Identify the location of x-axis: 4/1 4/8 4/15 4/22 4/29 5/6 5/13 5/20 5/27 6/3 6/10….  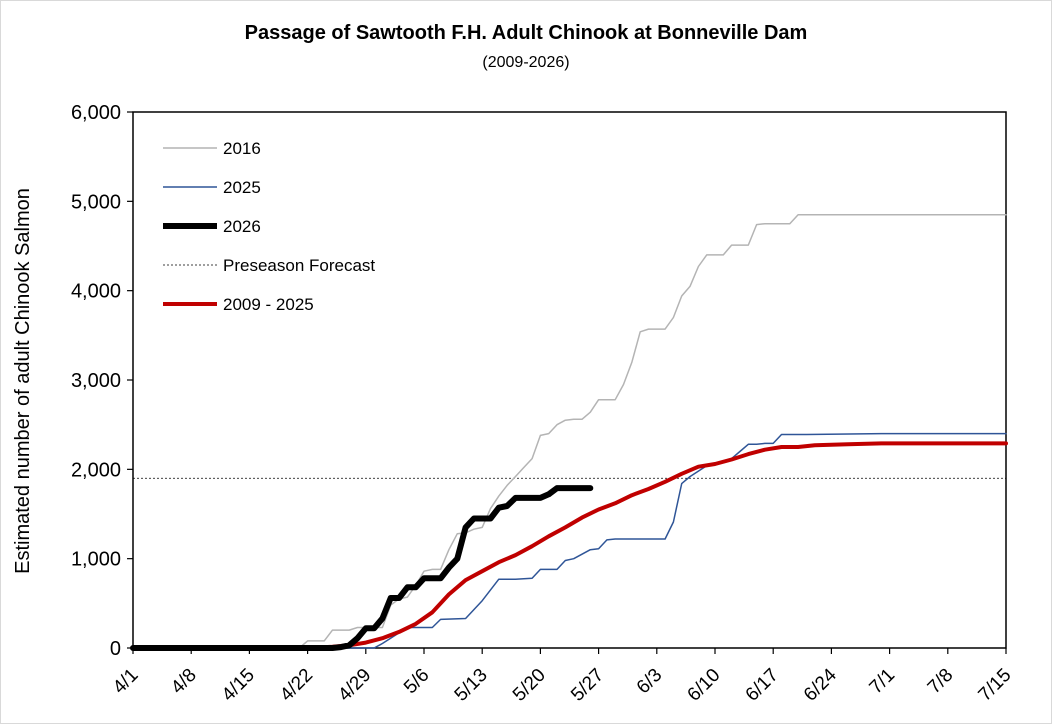
(562, 677).